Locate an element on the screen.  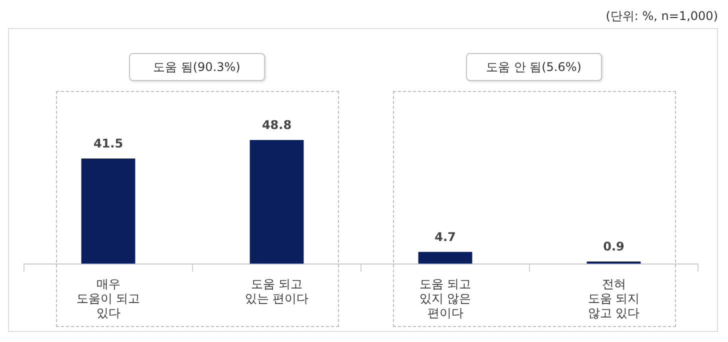
x-tick-label: 도움 되고 있지 않은 편이다 is located at coordinates (445, 298).